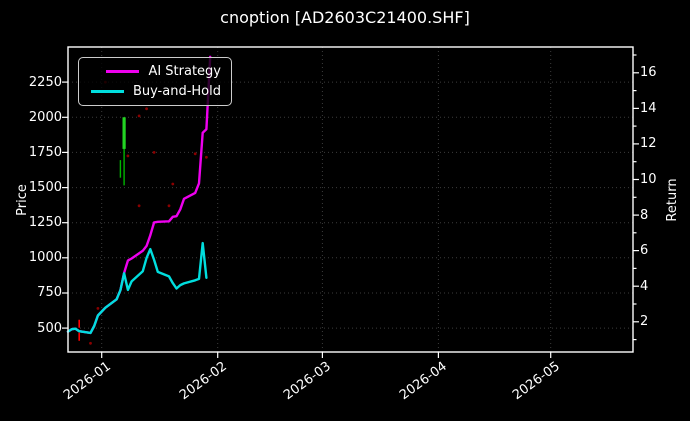 Image resolution: width=690 pixels, height=421 pixels. I want to click on legend-label: Buy-and-Hold, so click(176, 91).